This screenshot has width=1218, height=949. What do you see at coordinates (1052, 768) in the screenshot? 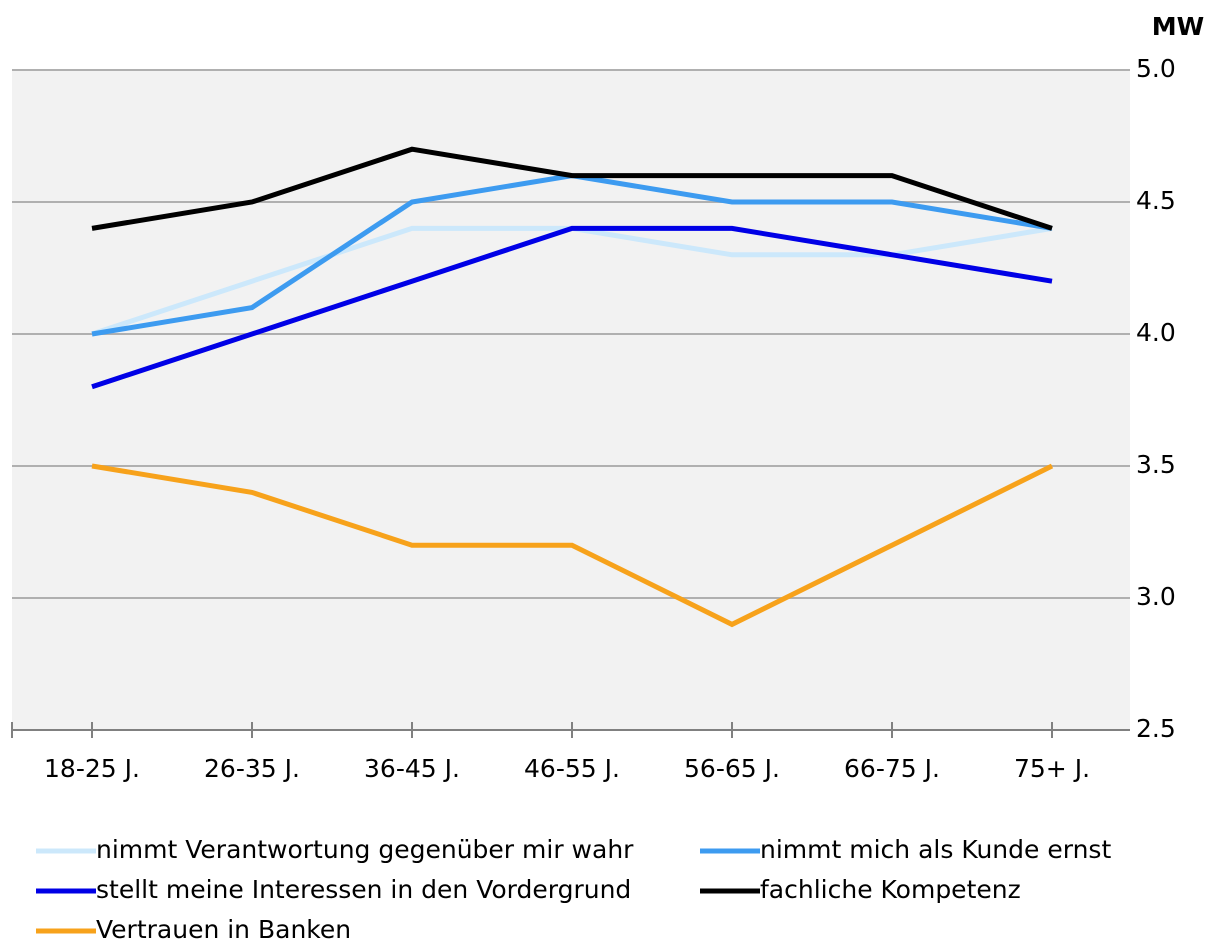
I see `x-tick-label: 75+ J.` at bounding box center [1052, 768].